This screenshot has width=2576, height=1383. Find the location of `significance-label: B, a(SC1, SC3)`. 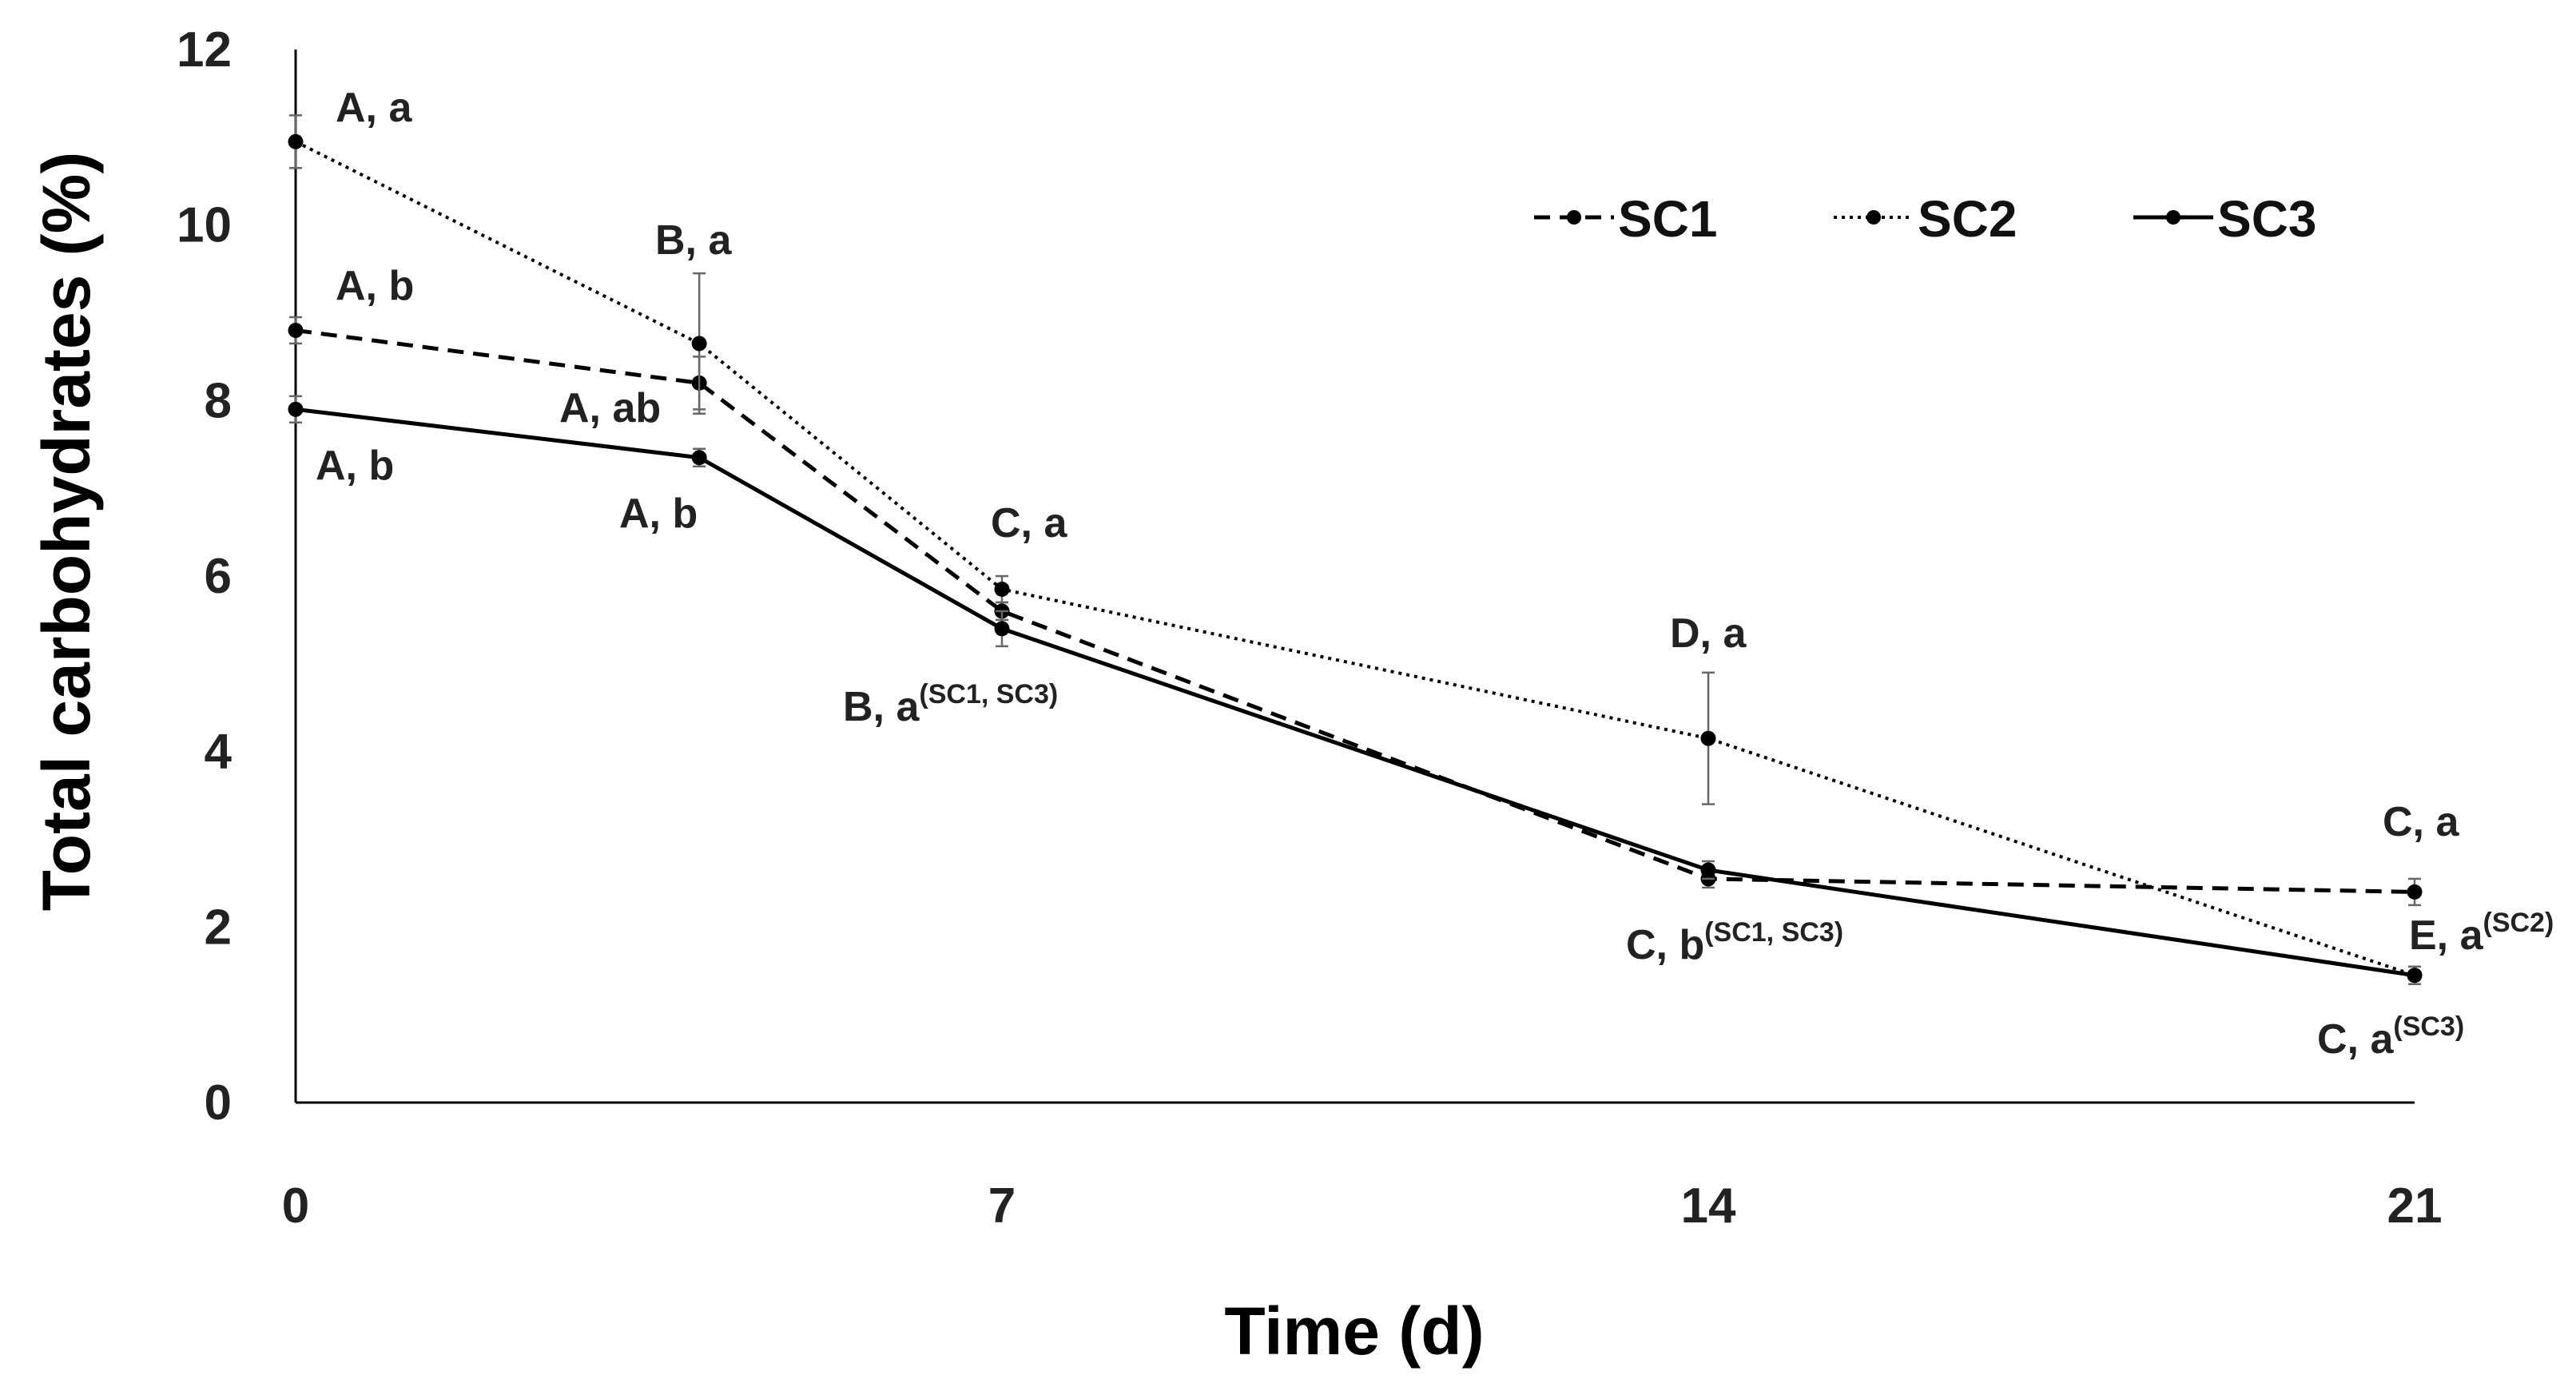

significance-label: B, a(SC1, SC3) is located at coordinates (950, 704).